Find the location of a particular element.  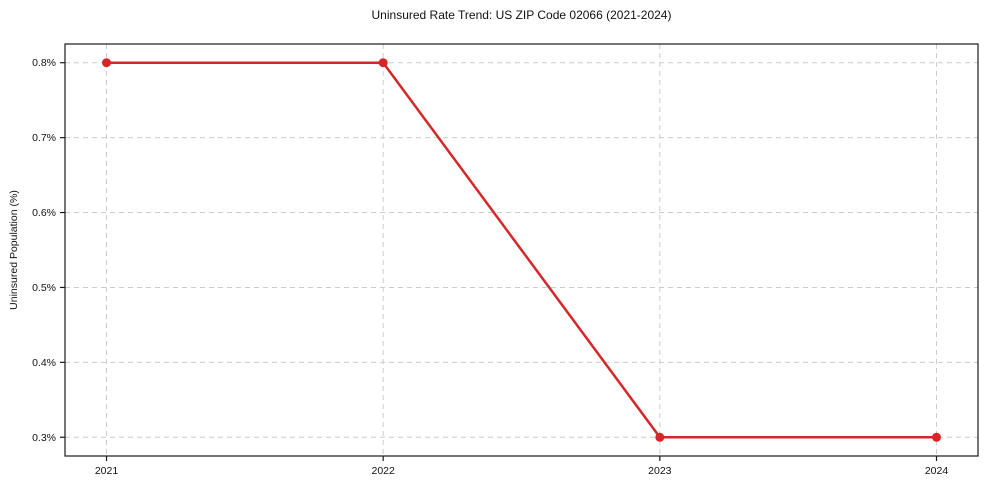

y-axis-label: Uninsured Population (%) is located at coordinates (14, 250).